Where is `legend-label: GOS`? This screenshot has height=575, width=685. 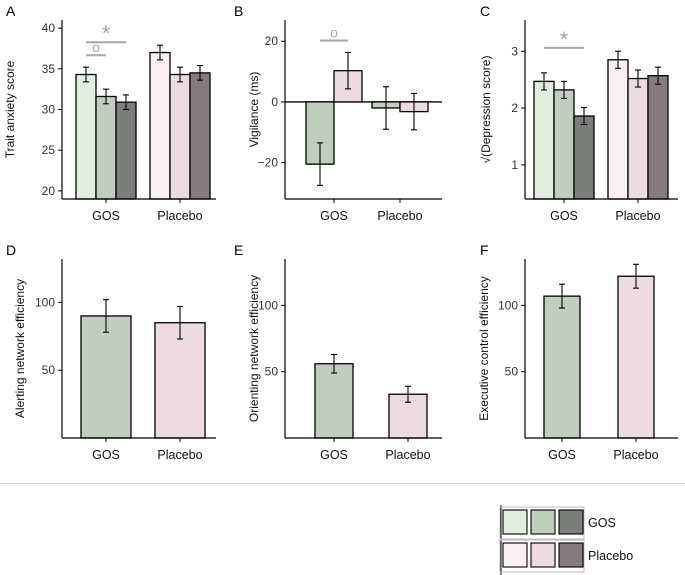 legend-label: GOS is located at coordinates (602, 523).